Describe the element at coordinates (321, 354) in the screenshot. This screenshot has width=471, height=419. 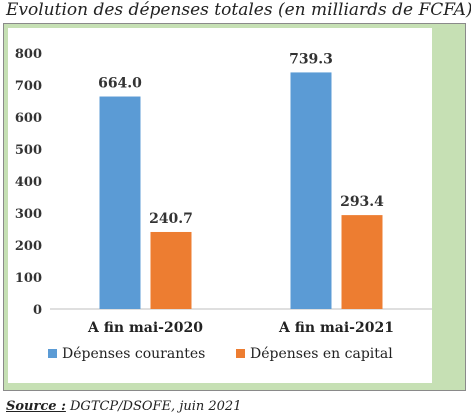
I see `legend-label: Dépenses en capital` at that location.